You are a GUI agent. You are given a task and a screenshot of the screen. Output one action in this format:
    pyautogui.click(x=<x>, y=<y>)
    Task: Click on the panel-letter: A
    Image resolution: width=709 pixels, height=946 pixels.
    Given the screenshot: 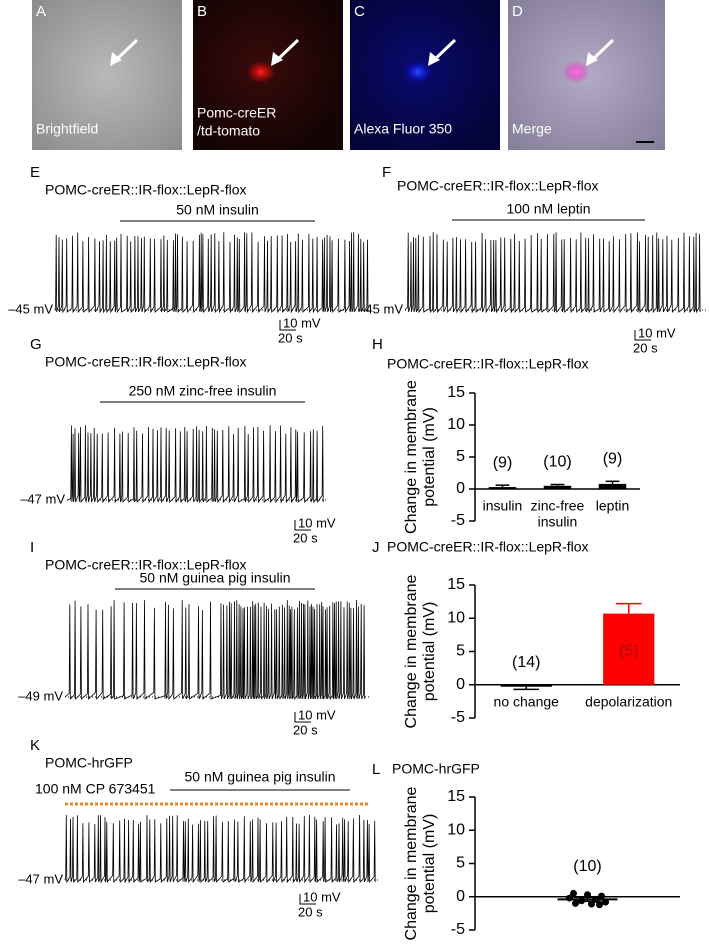 What is the action you would take?
    pyautogui.click(x=41, y=11)
    